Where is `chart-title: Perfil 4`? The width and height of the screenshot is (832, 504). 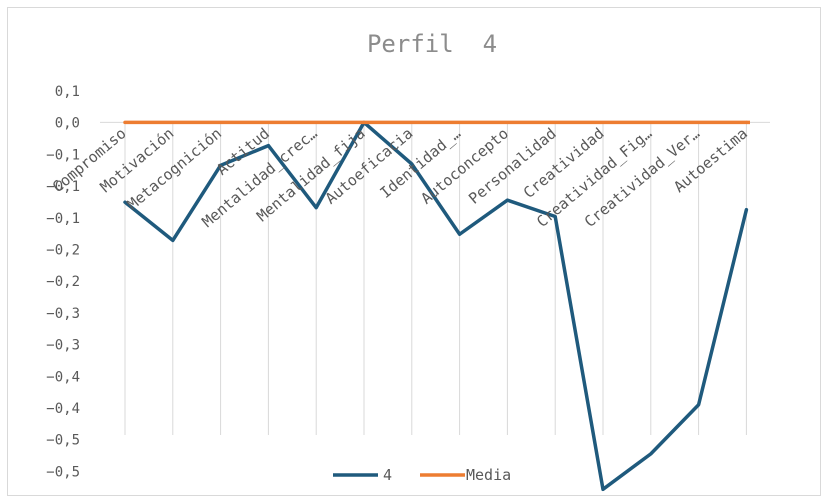
chart-title: Perfil 4 is located at coordinates (432, 44).